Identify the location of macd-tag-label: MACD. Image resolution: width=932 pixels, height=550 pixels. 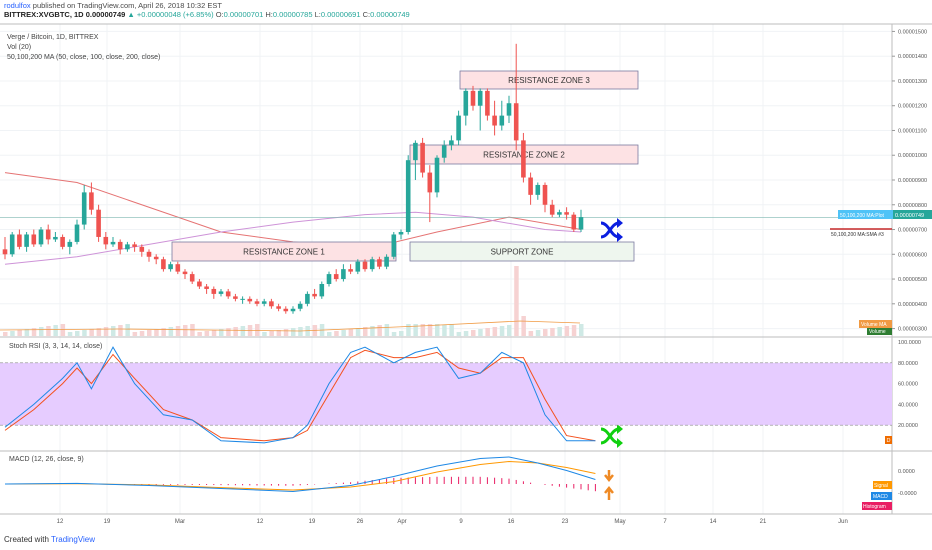
(880, 497).